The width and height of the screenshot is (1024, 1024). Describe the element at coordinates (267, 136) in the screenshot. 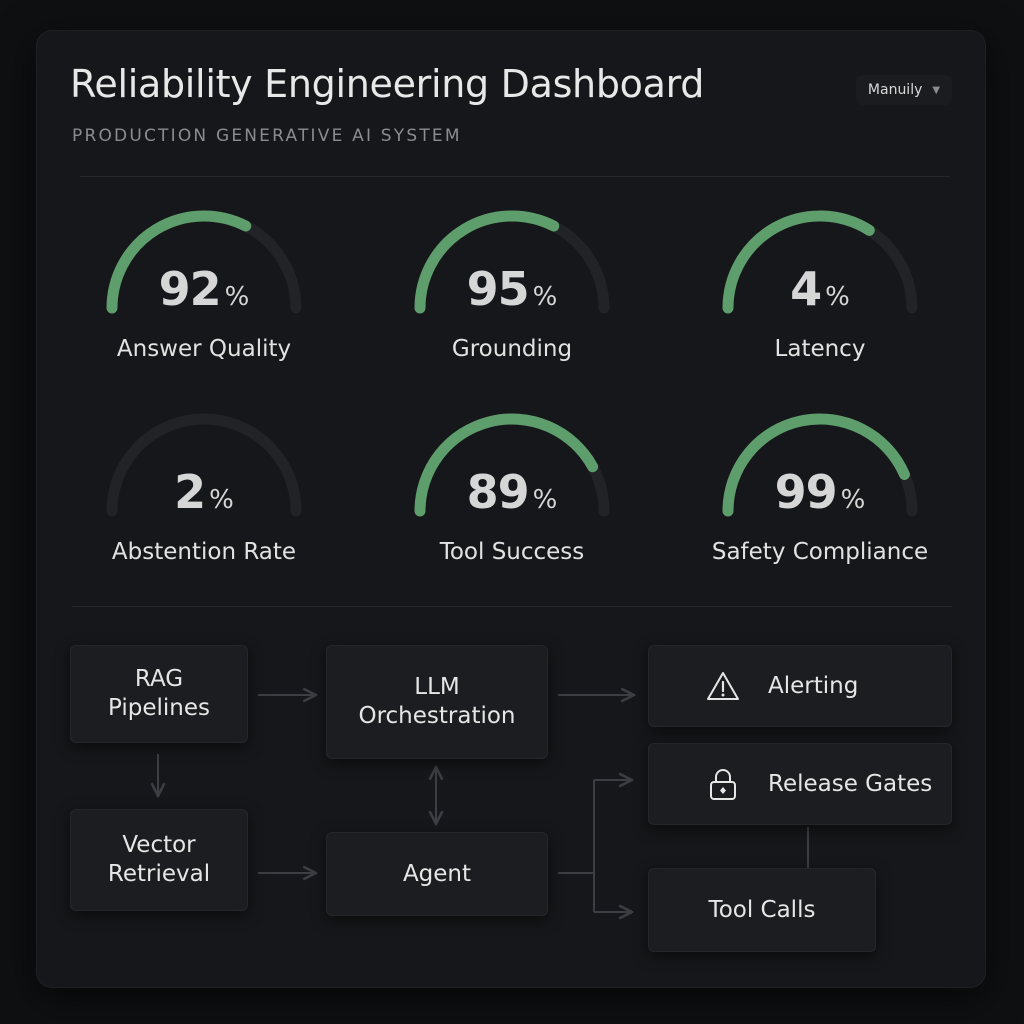

I see `page-subtitle: PRODUCTION GENERATIVE AI SYSTEM` at that location.